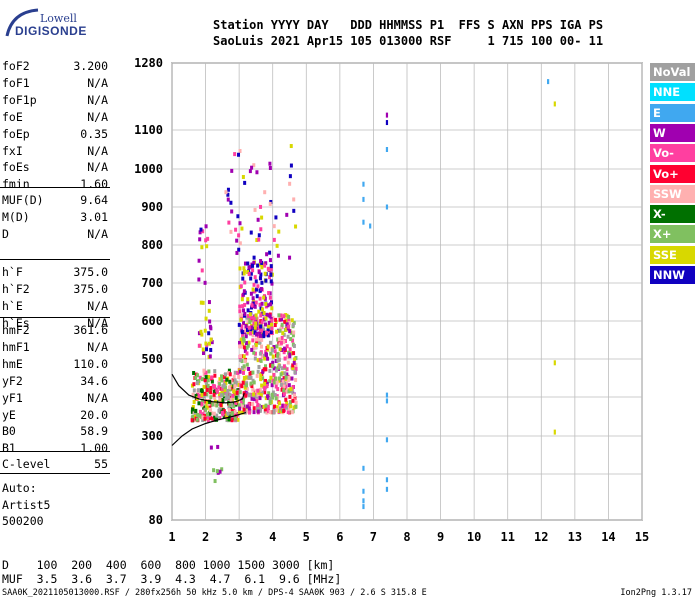 This screenshot has height=600, width=700. Describe the element at coordinates (23, 200) in the screenshot. I see `param-label: MUF(D)` at that location.